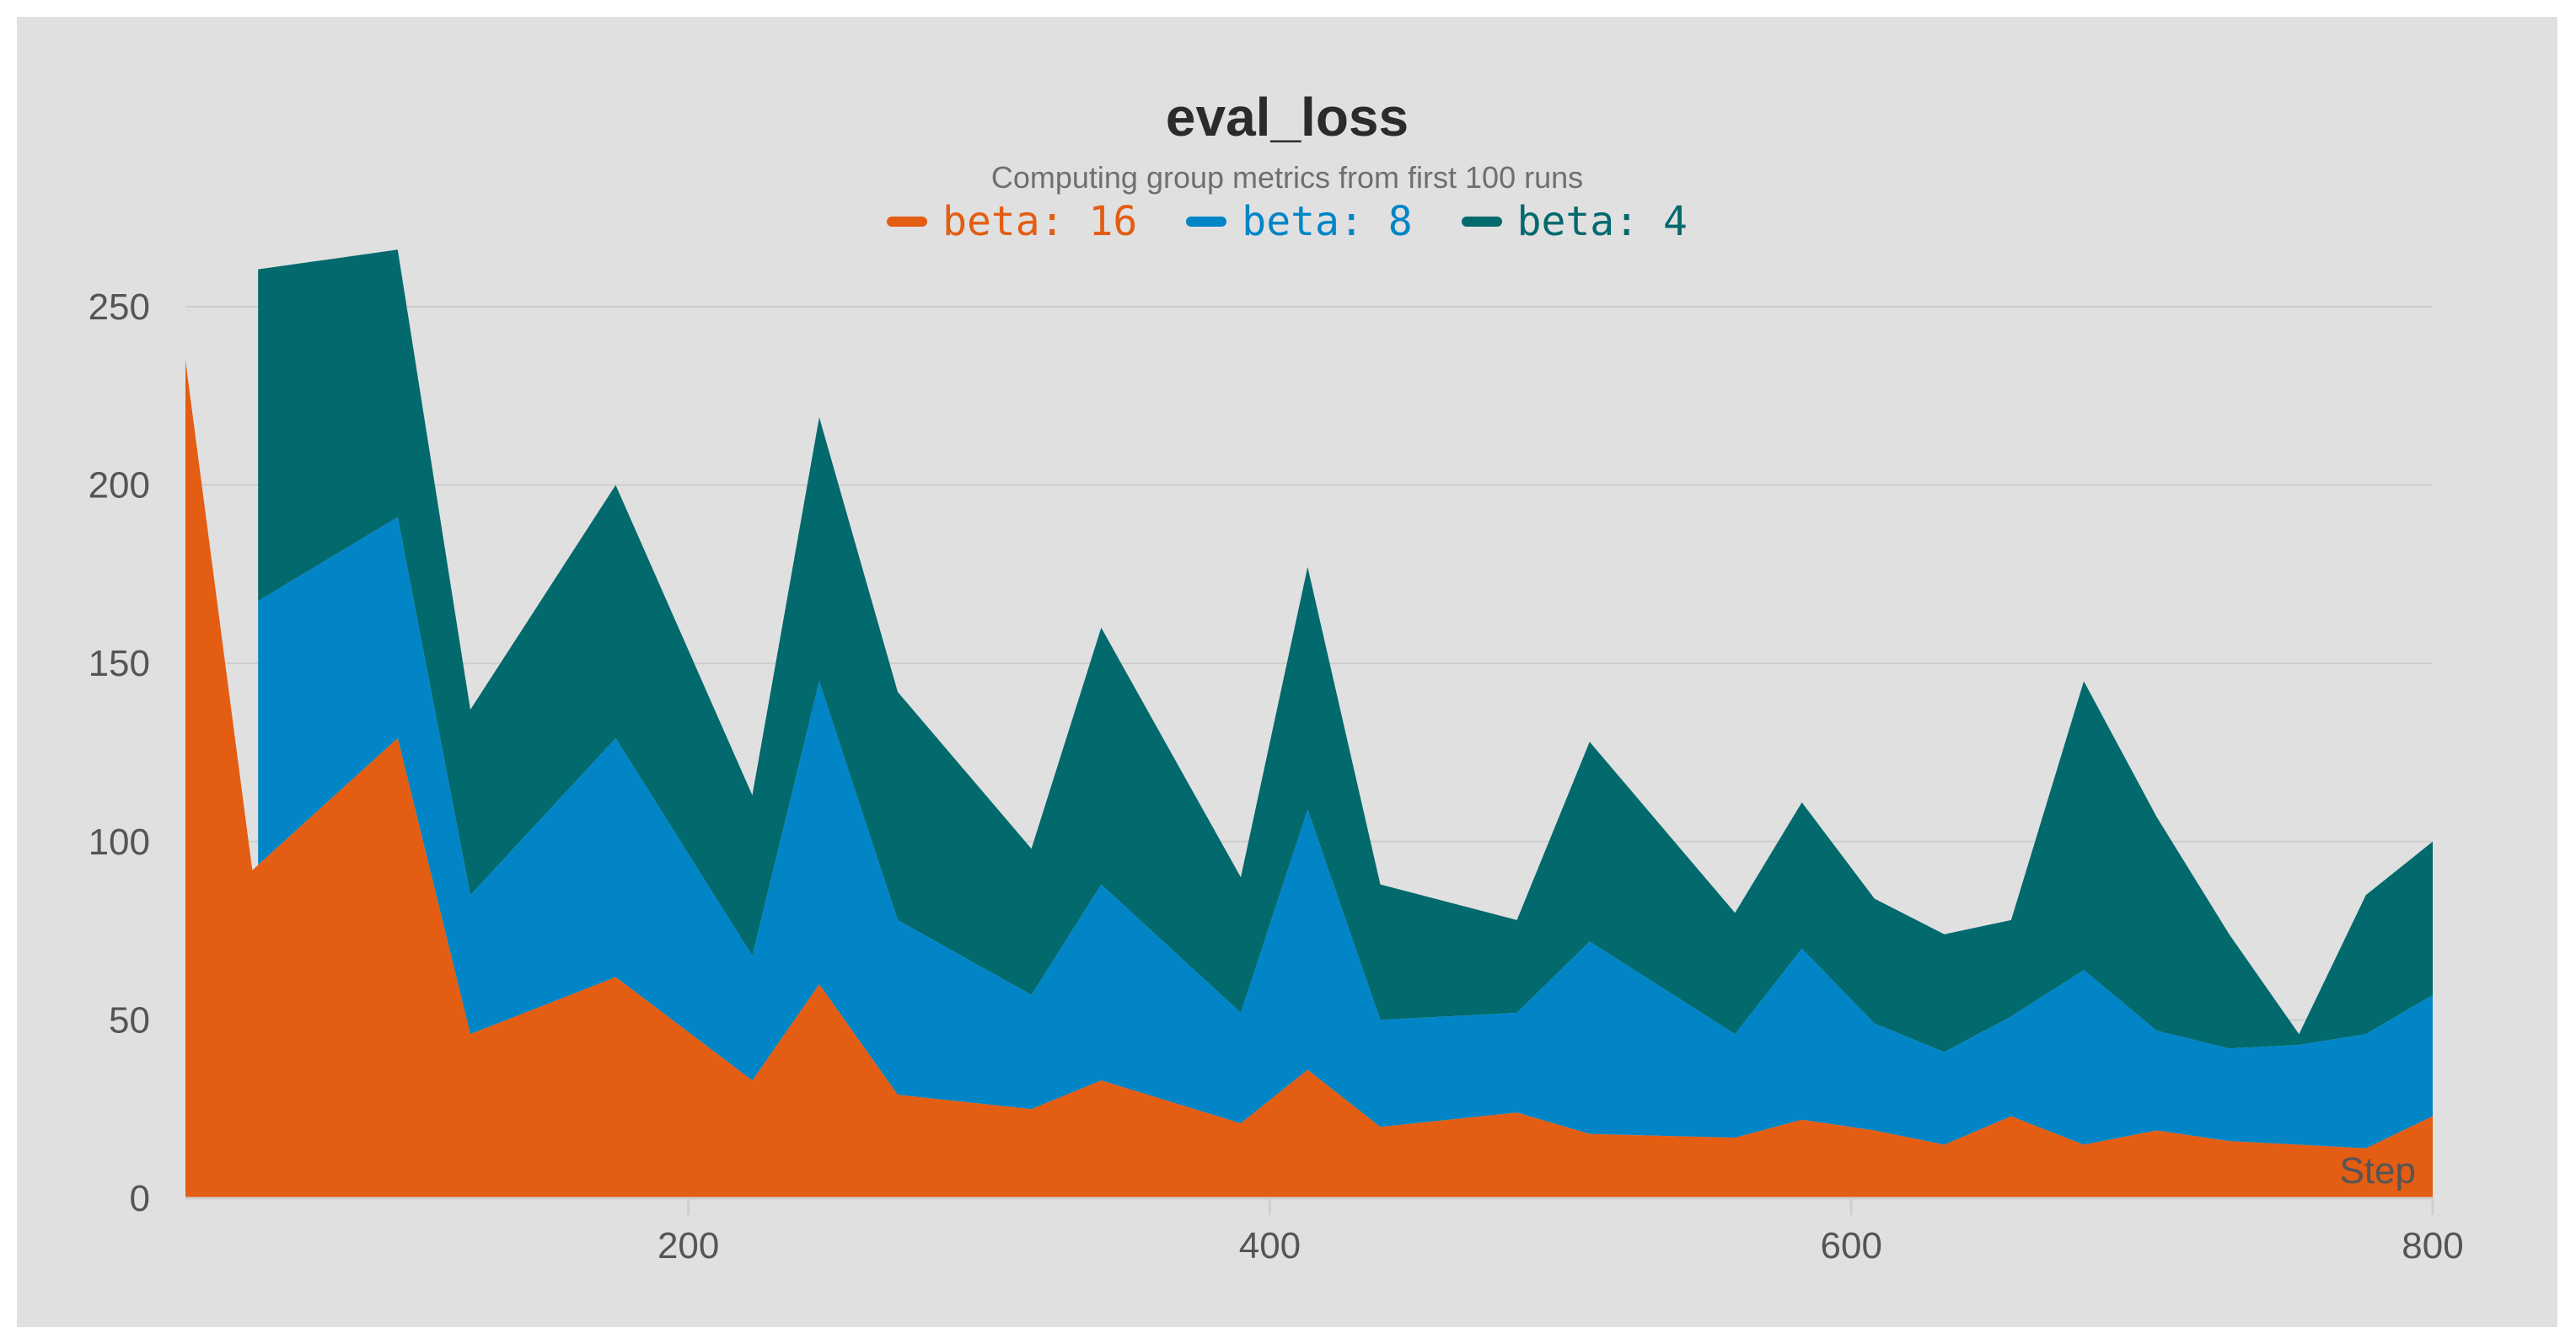  What do you see at coordinates (1327, 221) in the screenshot?
I see `legend-label: beta: 8` at bounding box center [1327, 221].